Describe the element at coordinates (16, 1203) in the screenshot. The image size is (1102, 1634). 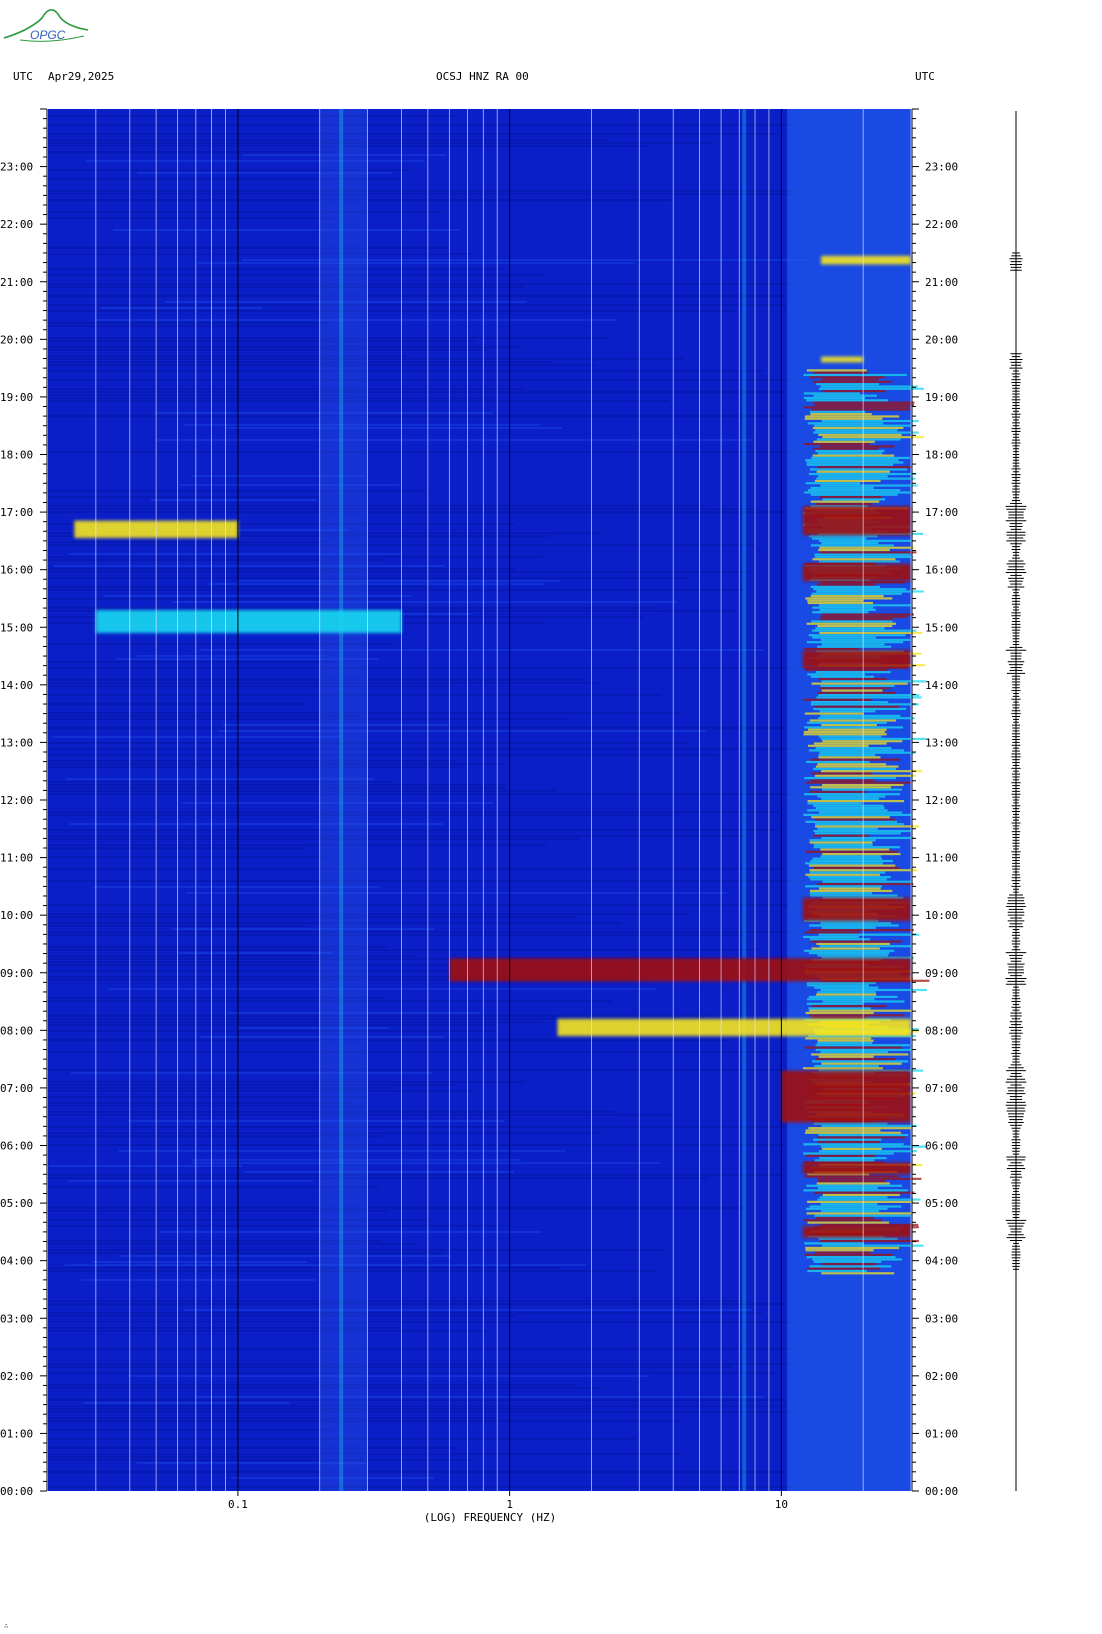
I see `time-label-left: 05:00` at that location.